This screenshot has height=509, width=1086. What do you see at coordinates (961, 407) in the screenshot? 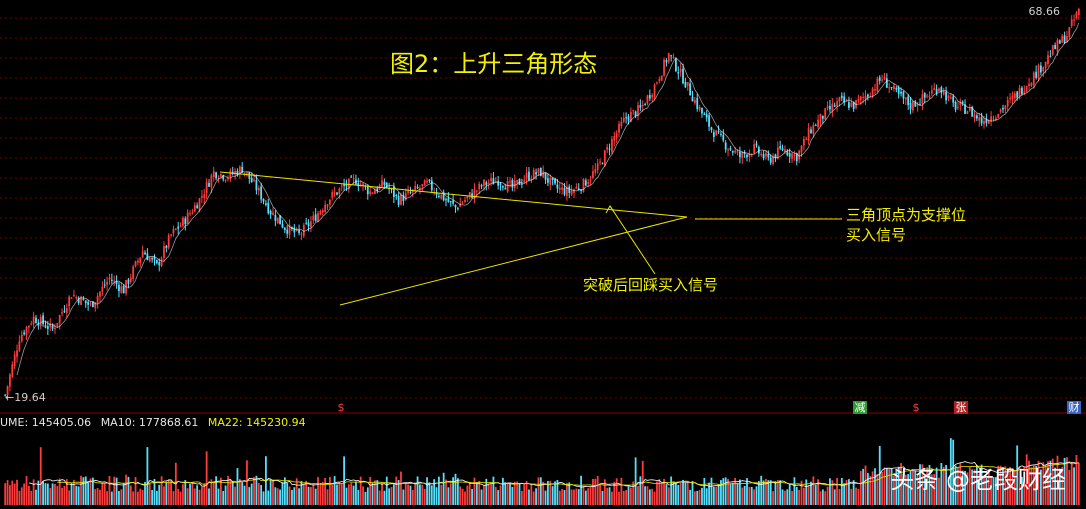
I see `signal-marker: 张` at bounding box center [961, 407].